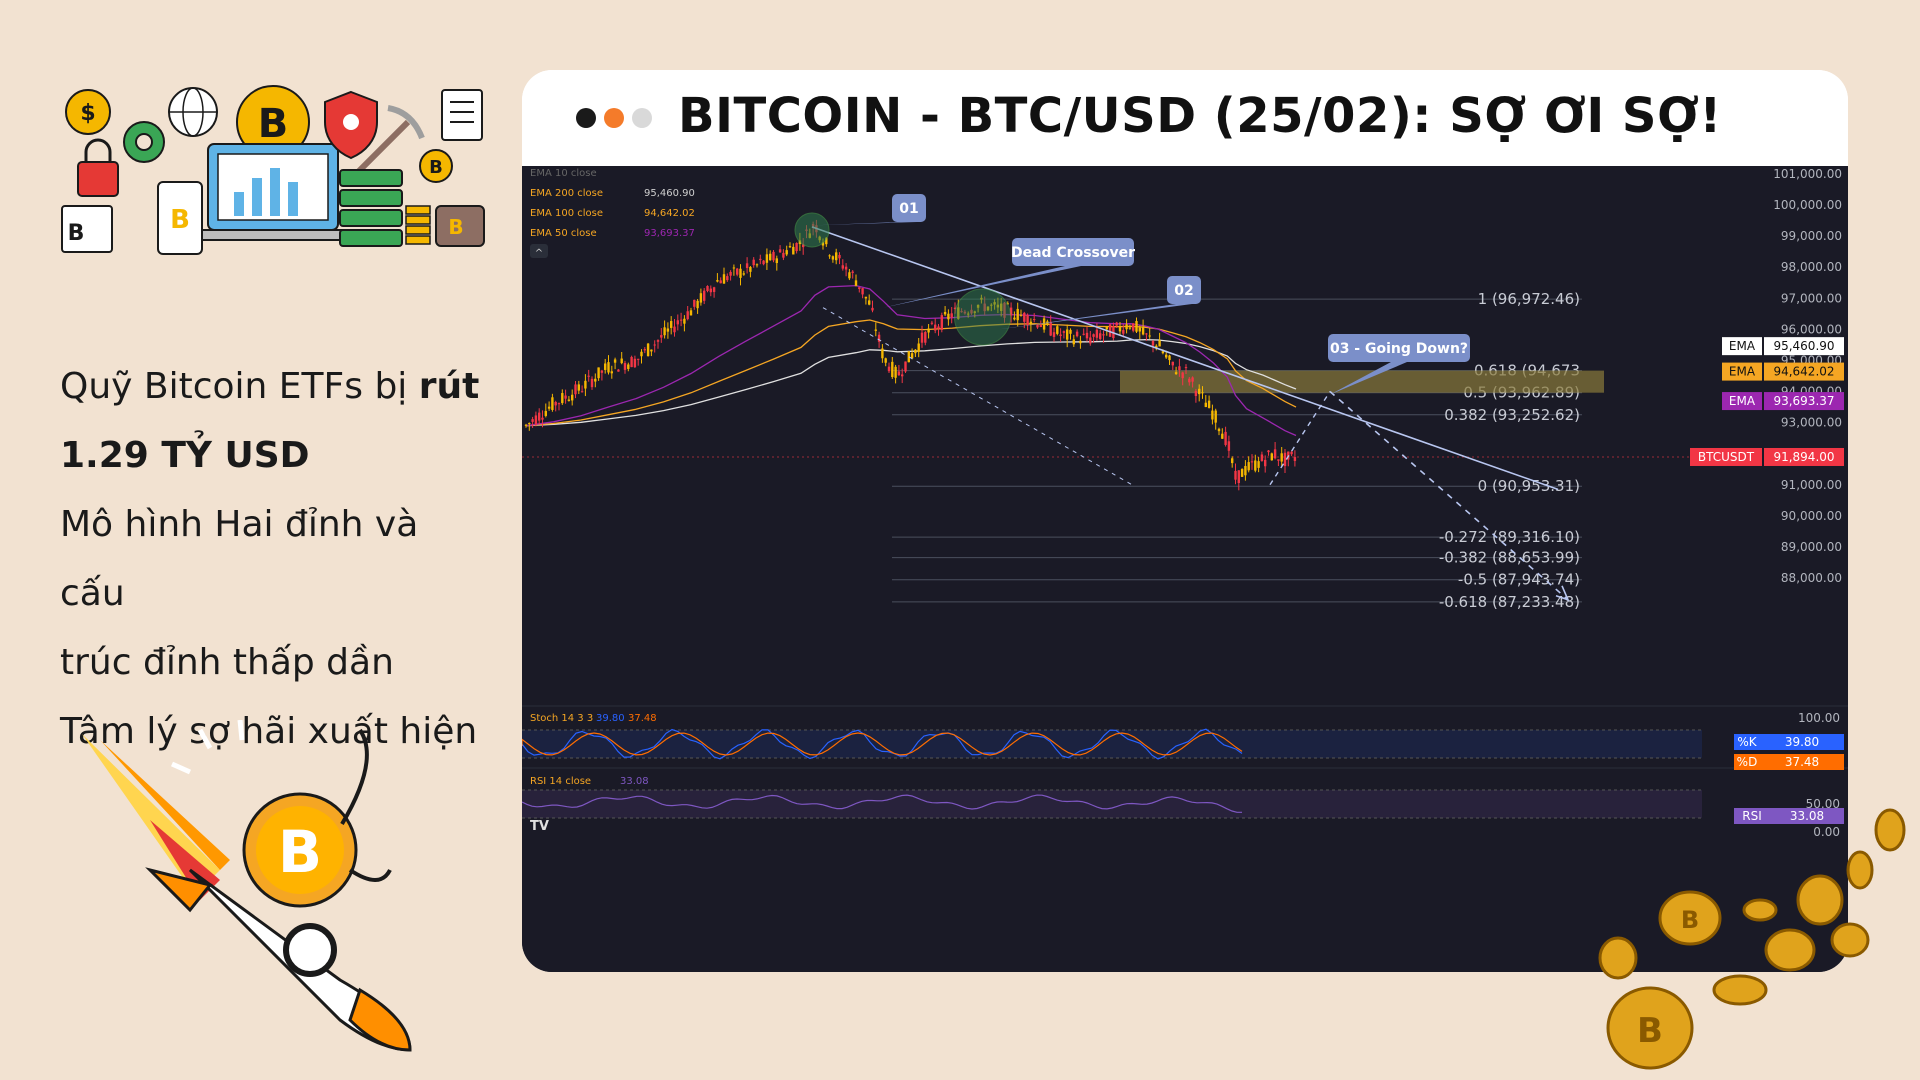 This screenshot has height=1080, width=1920. I want to click on pickaxe-icon, so click(390, 140).